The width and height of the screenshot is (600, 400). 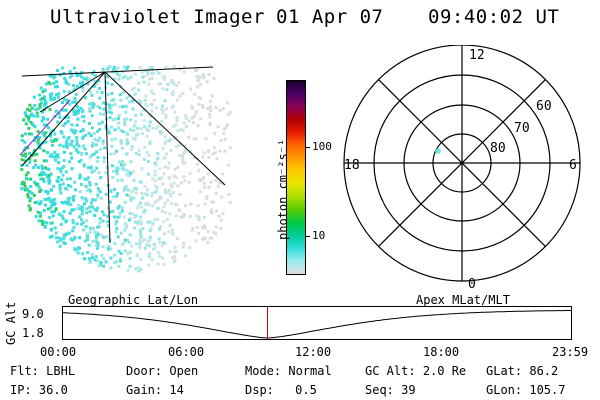 I want to click on timeline-right-caption: Apex MLat/MLT, so click(x=463, y=300).